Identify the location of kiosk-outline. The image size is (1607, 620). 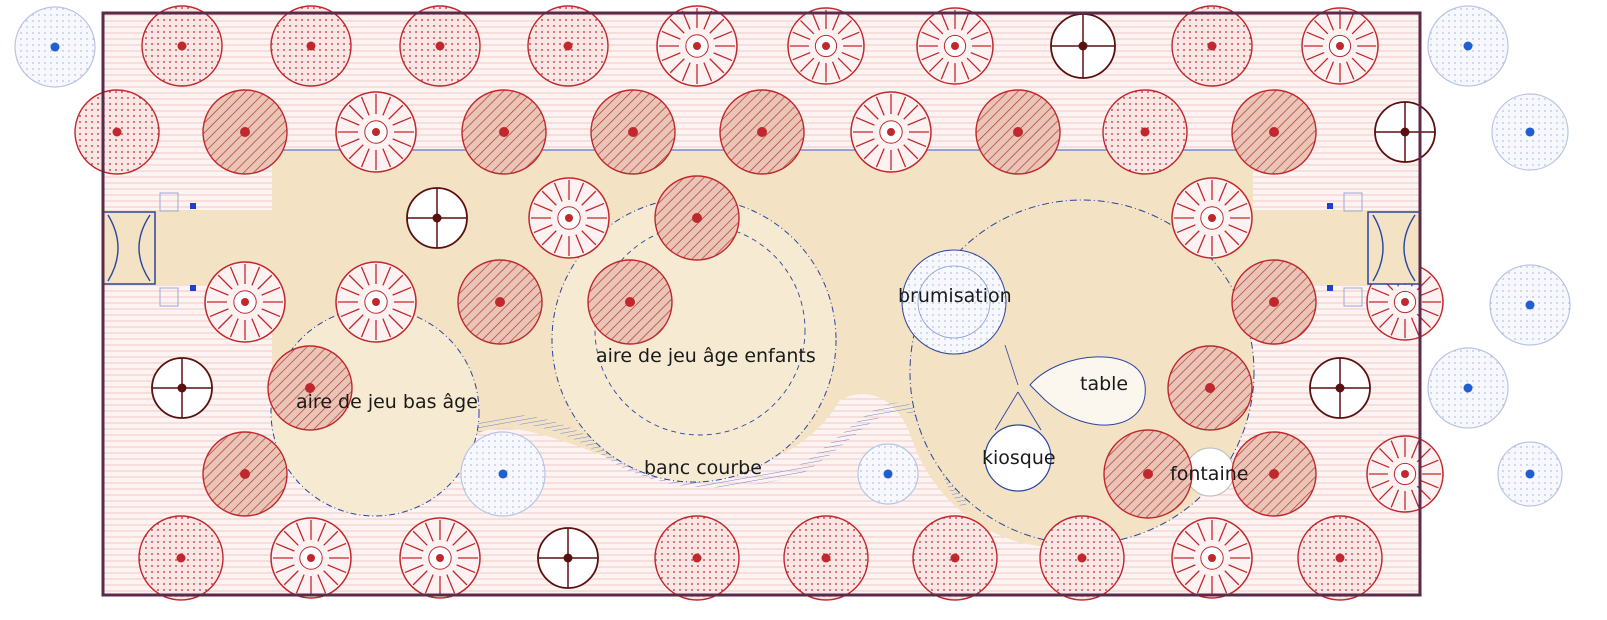
(1018, 458).